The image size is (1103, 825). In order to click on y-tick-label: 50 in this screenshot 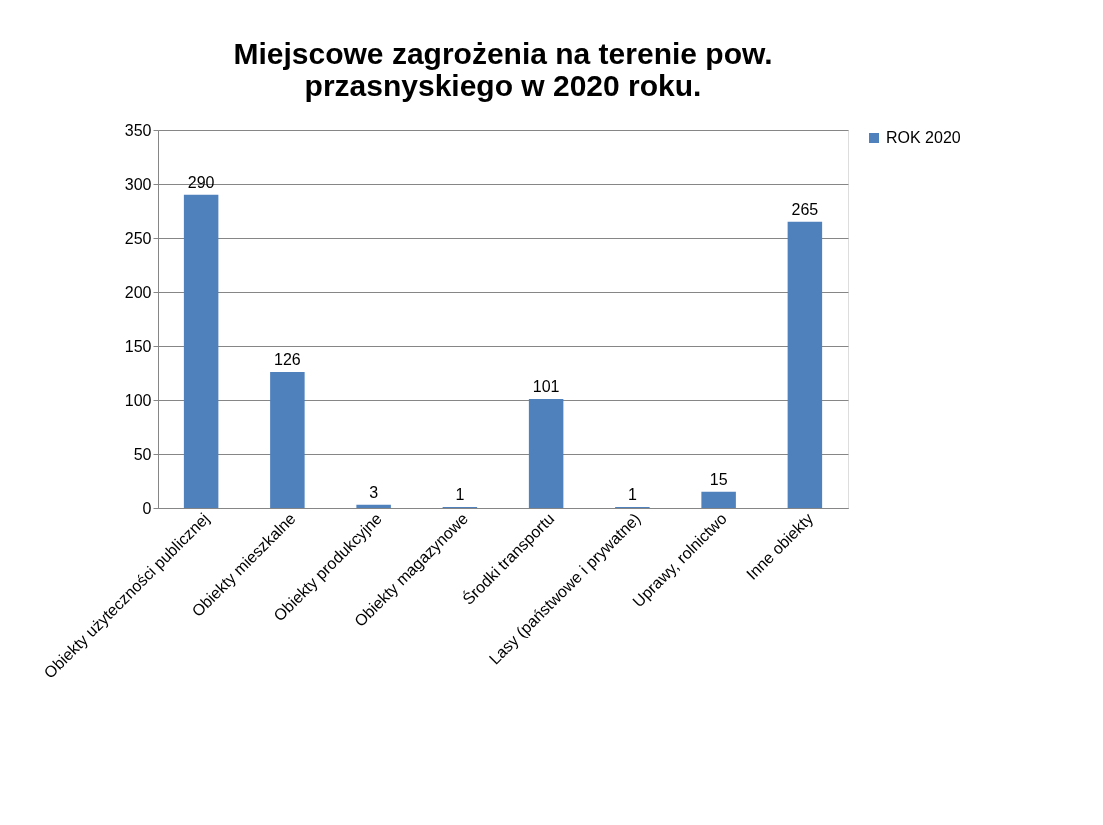, I will do `click(142, 454)`.